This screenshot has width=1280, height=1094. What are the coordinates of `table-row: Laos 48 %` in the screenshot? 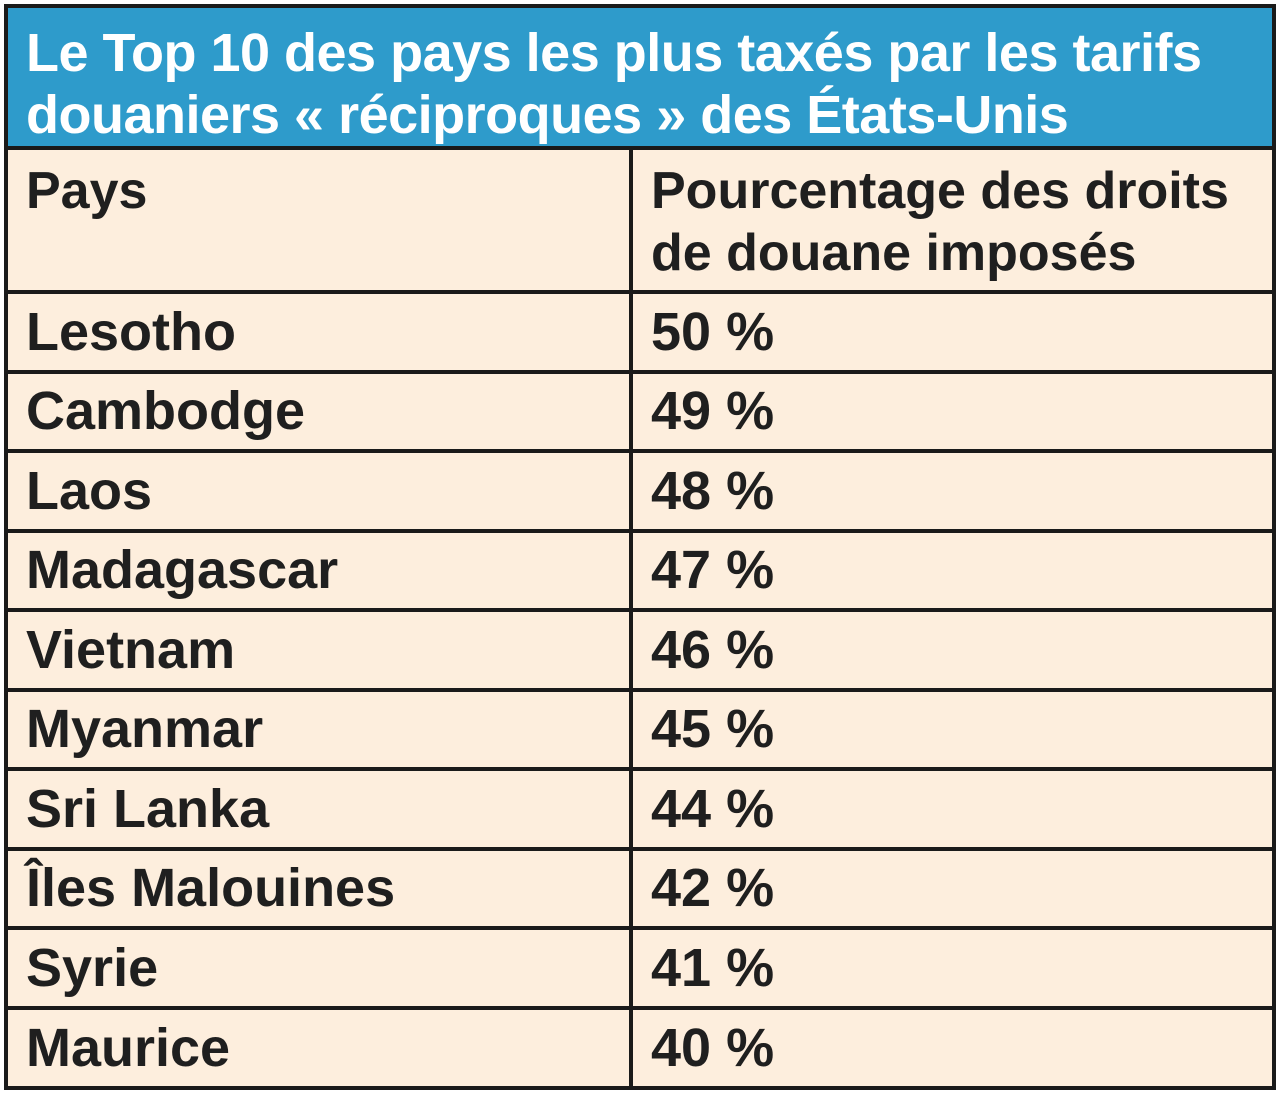 It's located at (640, 492).